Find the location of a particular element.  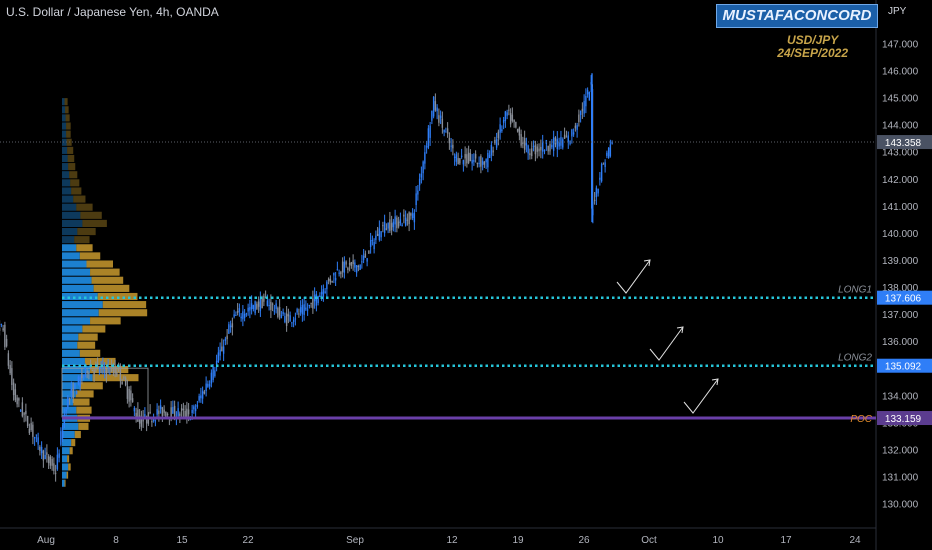

poc-arrow-head is located at coordinates (715, 382).